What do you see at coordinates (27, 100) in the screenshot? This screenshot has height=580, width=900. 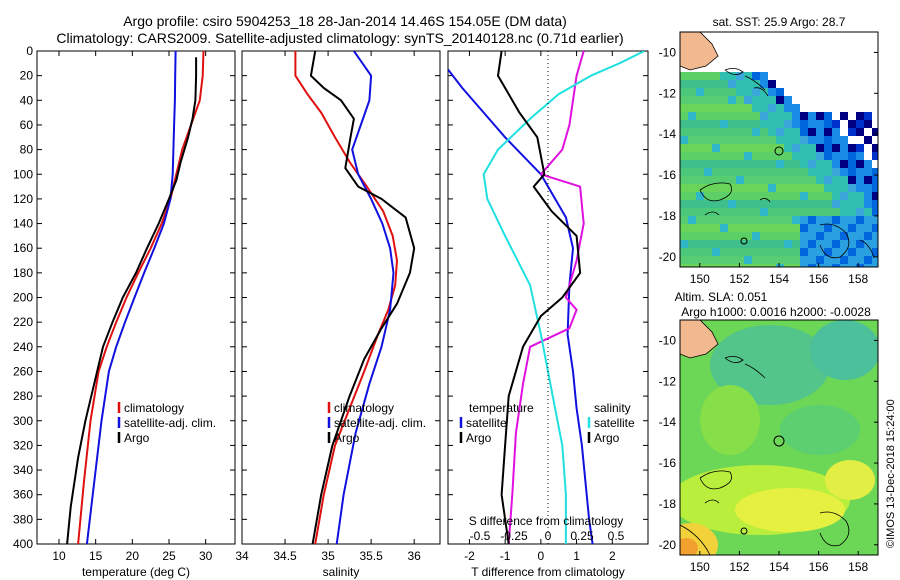 I see `y-tick-label: 40` at bounding box center [27, 100].